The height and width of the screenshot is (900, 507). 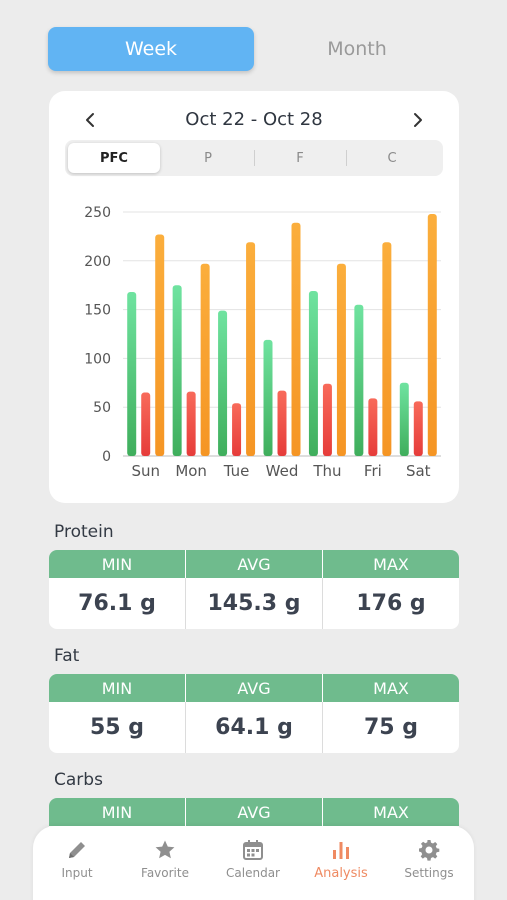 What do you see at coordinates (254, 119) in the screenshot?
I see `date-range: Oct 22 - Oct 28` at bounding box center [254, 119].